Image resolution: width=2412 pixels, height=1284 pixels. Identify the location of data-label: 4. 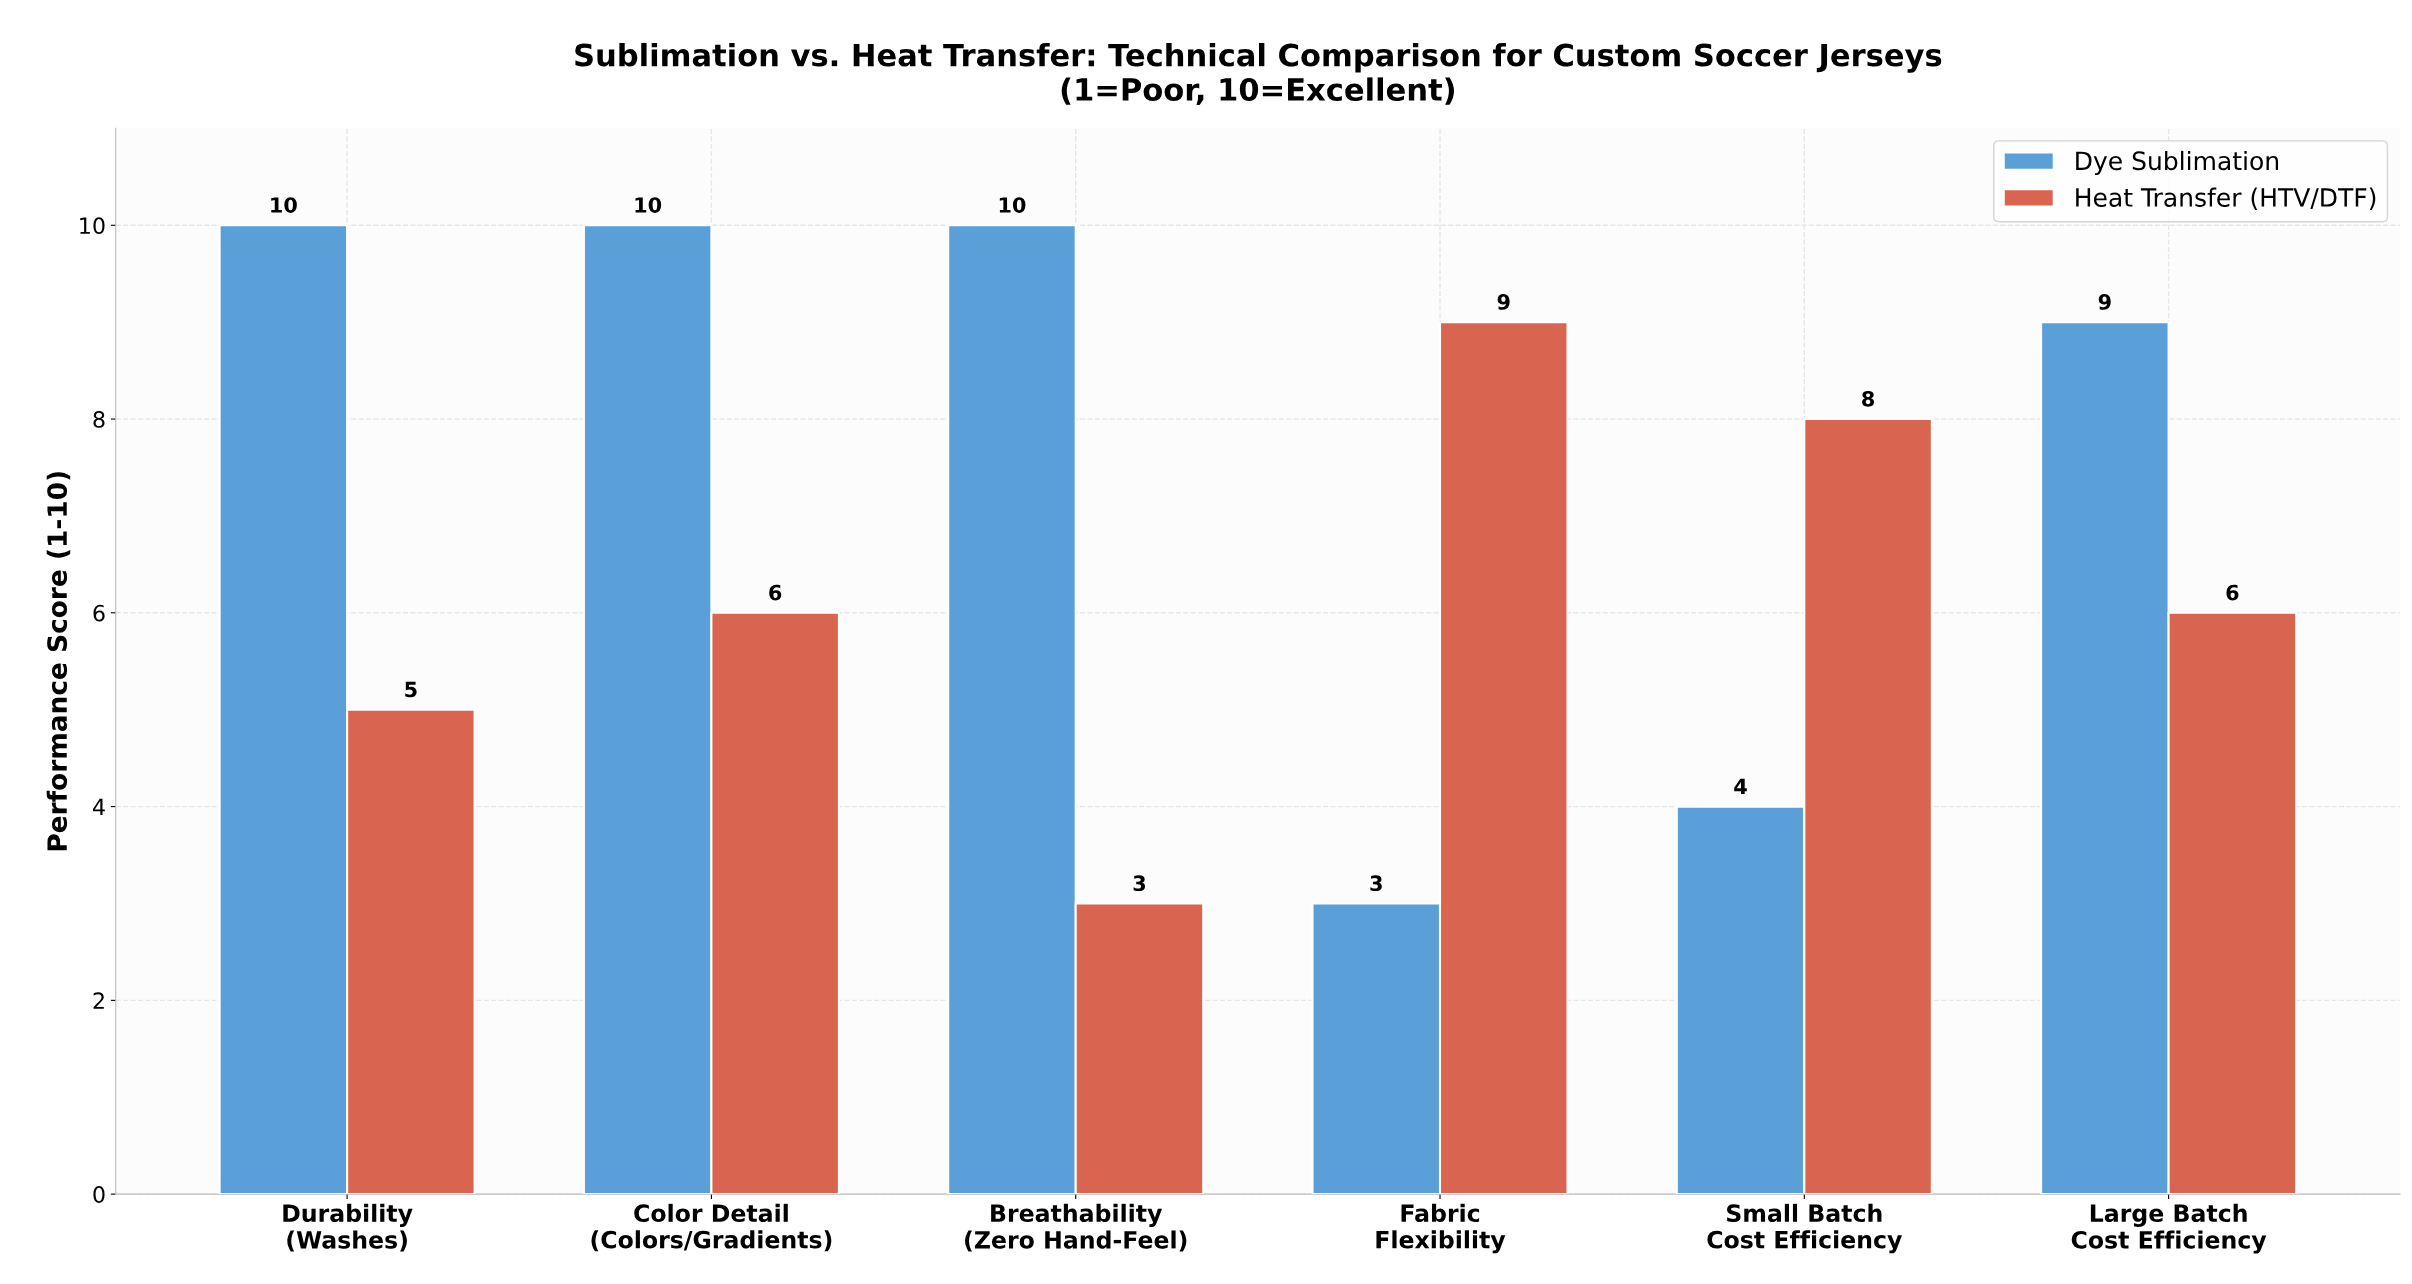
(1740, 786).